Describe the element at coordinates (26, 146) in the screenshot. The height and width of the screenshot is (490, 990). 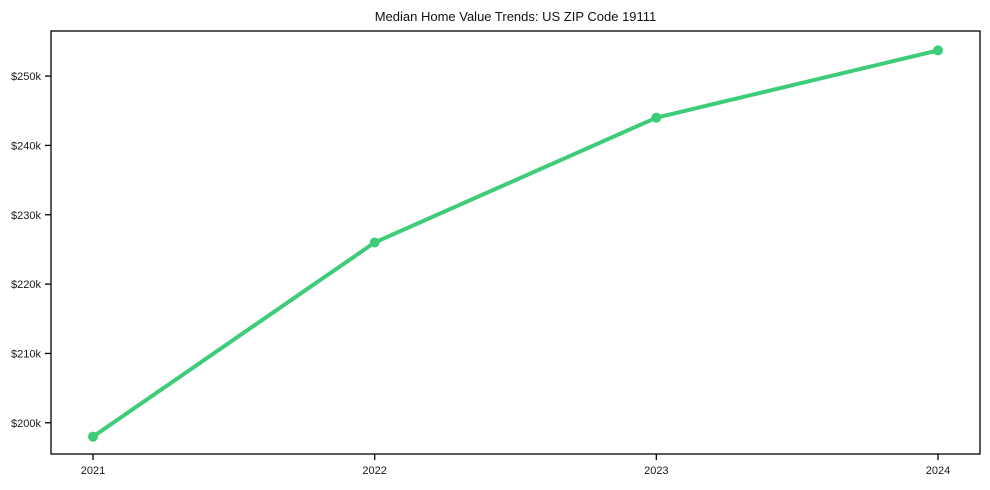
I see `y-tick-label: $240k` at that location.